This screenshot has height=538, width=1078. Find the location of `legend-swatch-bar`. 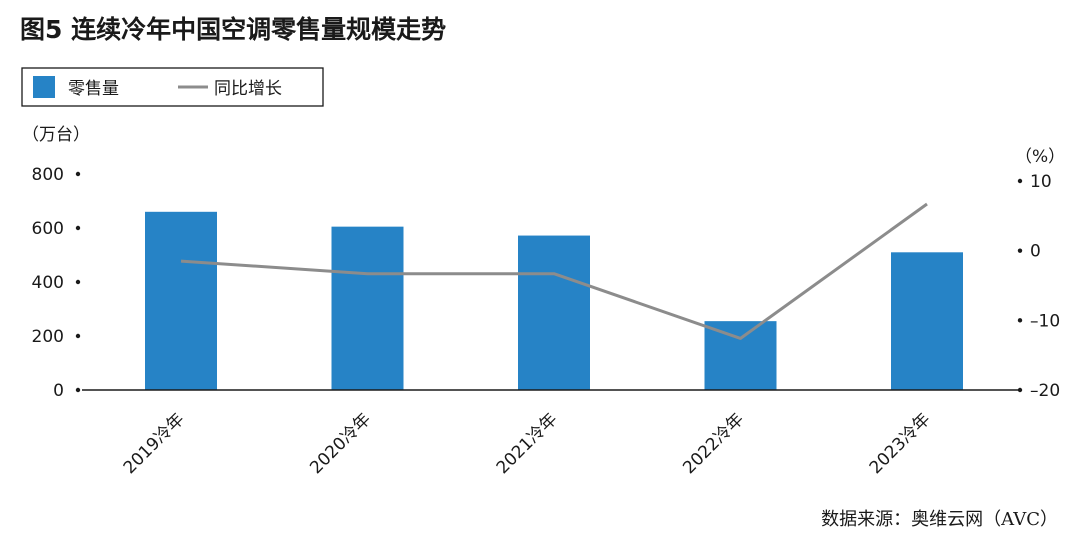

legend-swatch-bar is located at coordinates (44, 87).